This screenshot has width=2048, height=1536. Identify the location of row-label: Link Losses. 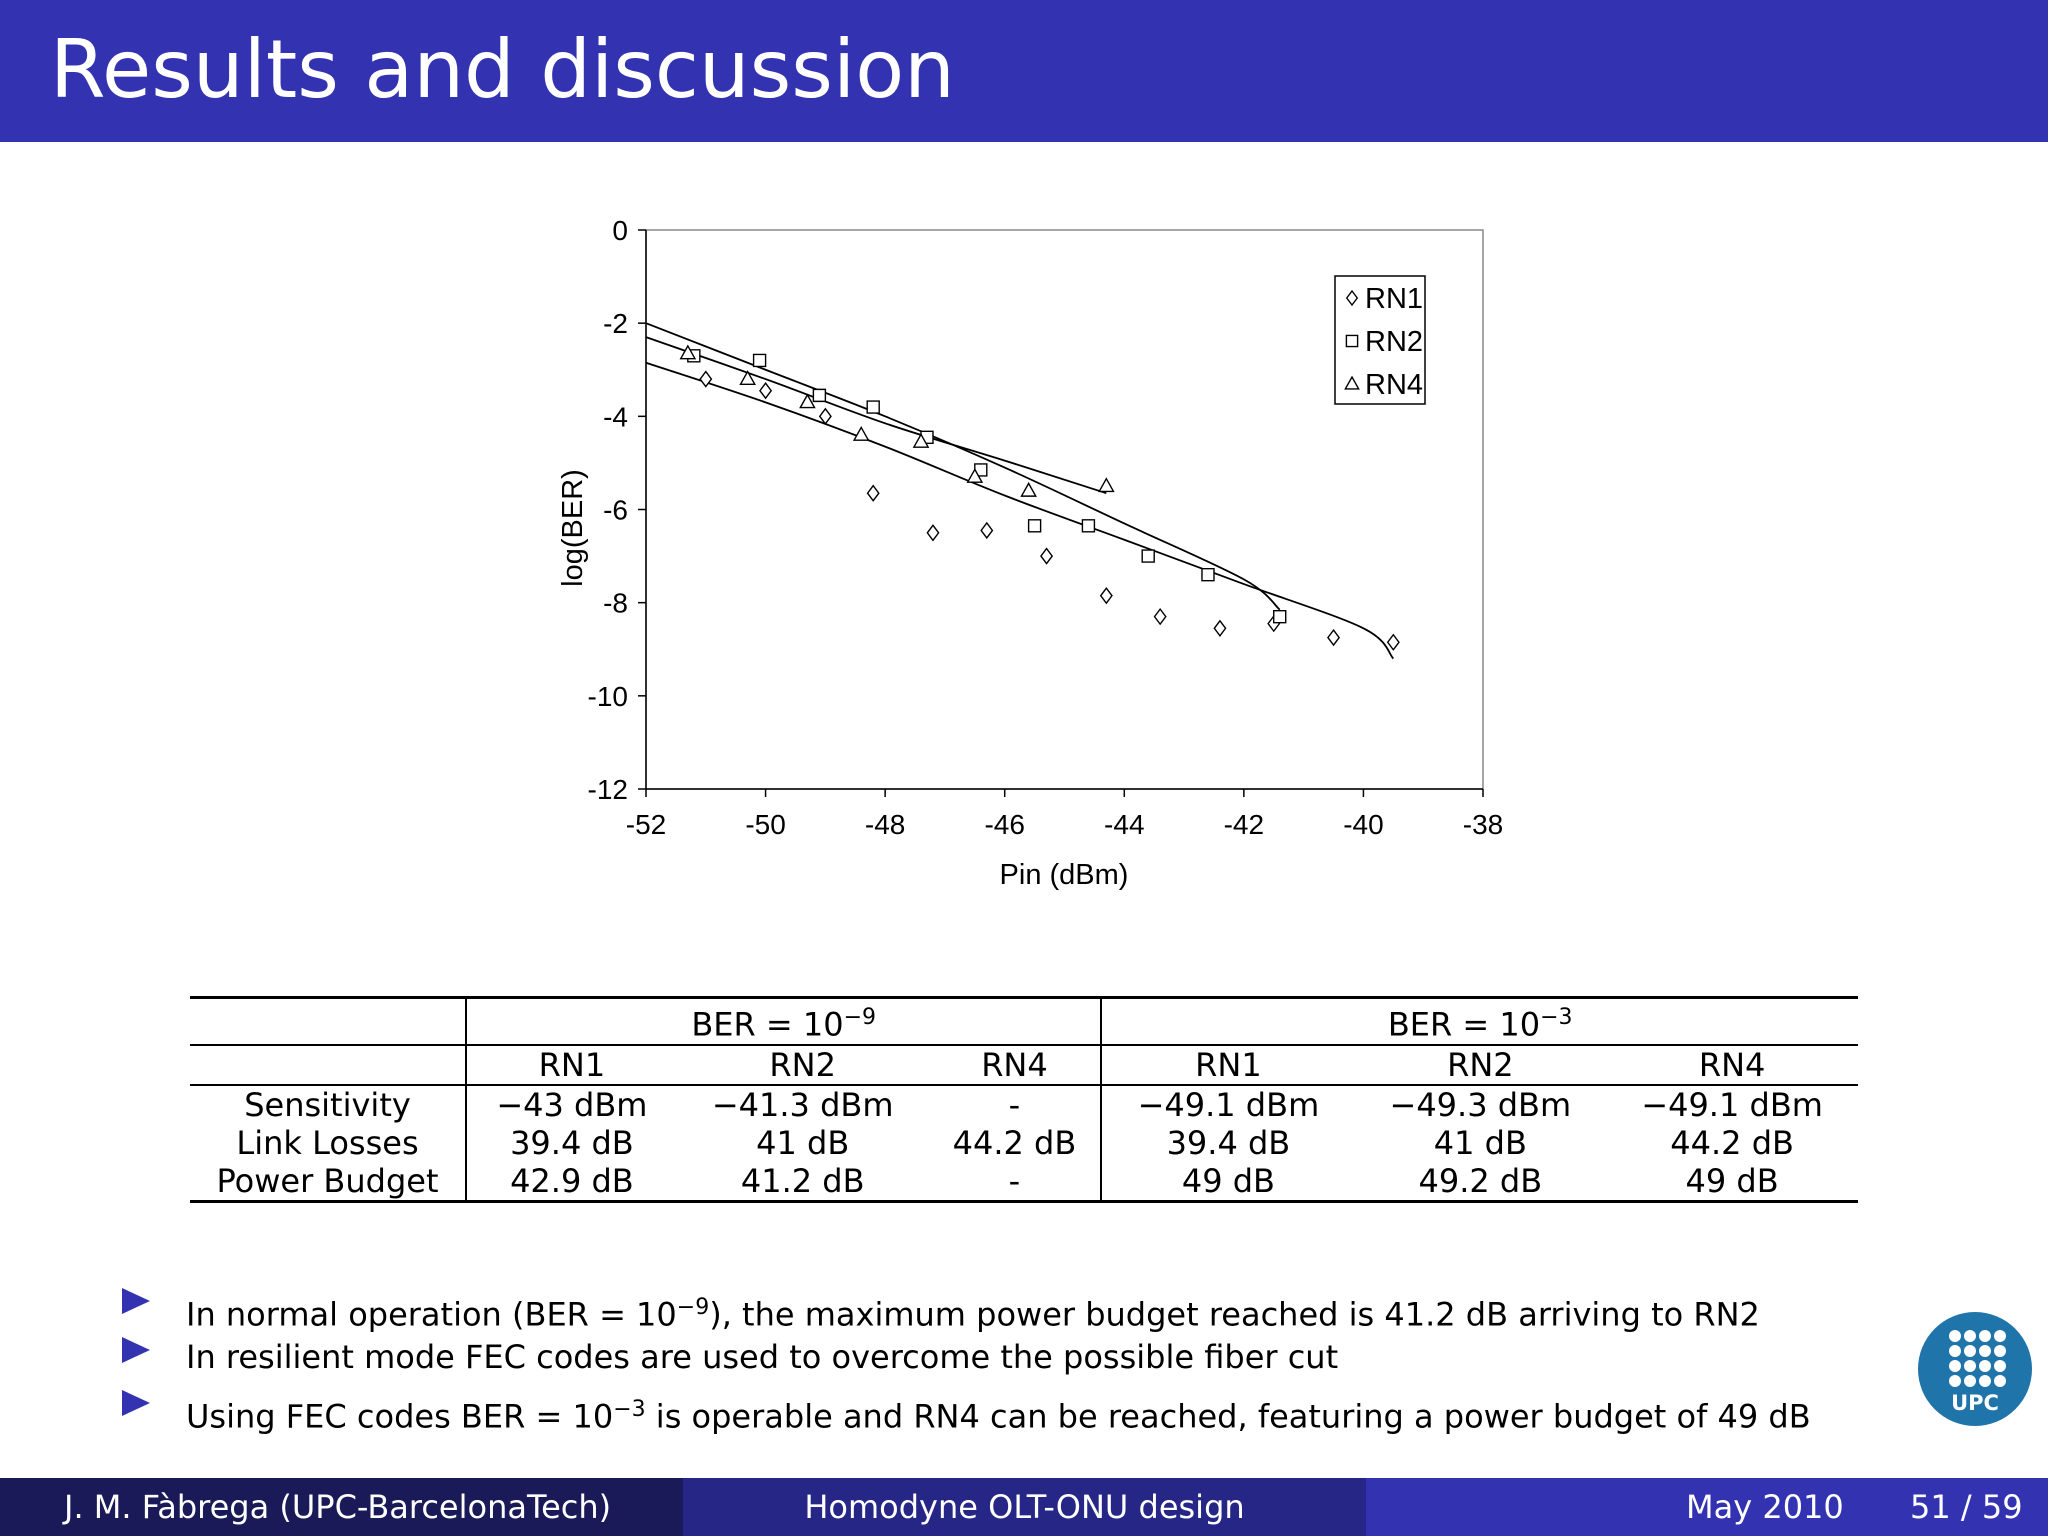
(328, 1142).